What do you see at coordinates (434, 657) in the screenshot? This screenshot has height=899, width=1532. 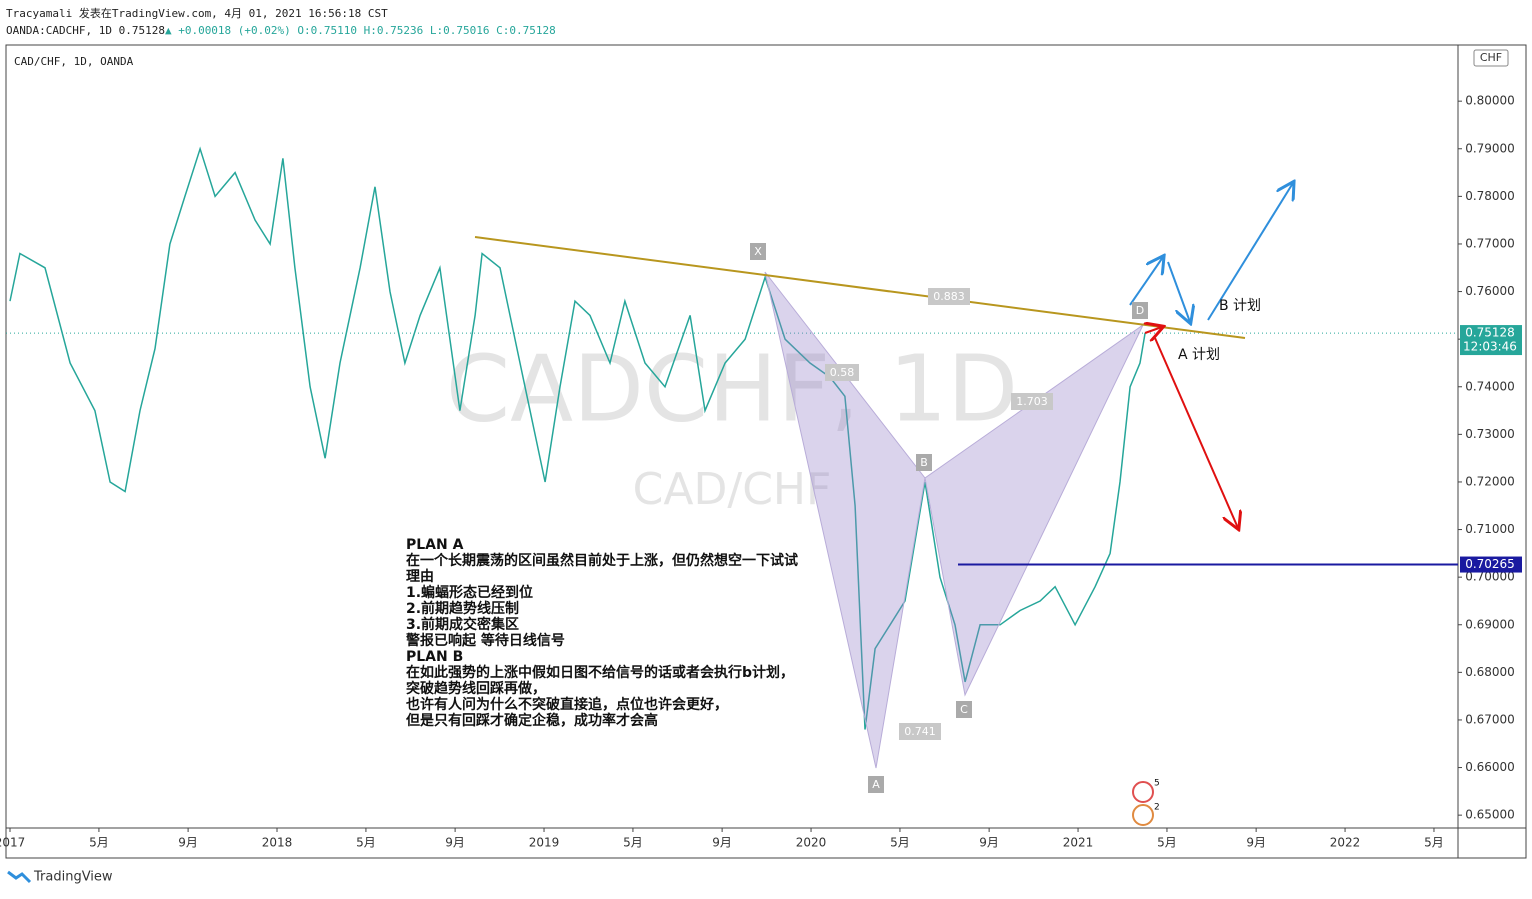 I see `note-line: PLAN B` at bounding box center [434, 657].